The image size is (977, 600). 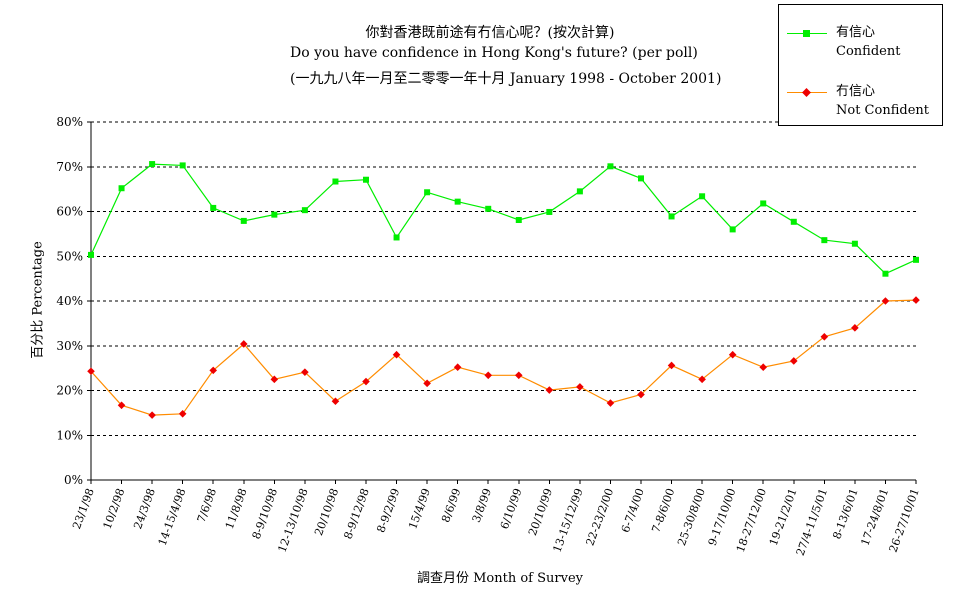 I want to click on x-tick-label: 20/10/99, so click(x=540, y=512).